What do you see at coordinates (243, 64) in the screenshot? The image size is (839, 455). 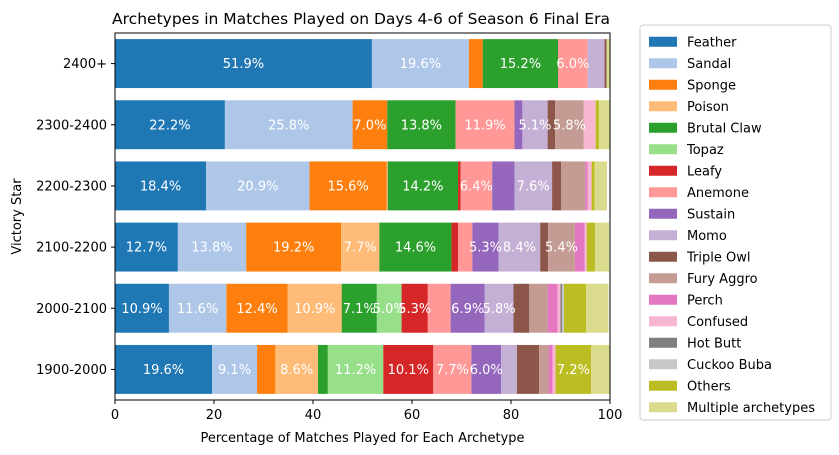 I see `bar-value-label: 51.9%` at bounding box center [243, 64].